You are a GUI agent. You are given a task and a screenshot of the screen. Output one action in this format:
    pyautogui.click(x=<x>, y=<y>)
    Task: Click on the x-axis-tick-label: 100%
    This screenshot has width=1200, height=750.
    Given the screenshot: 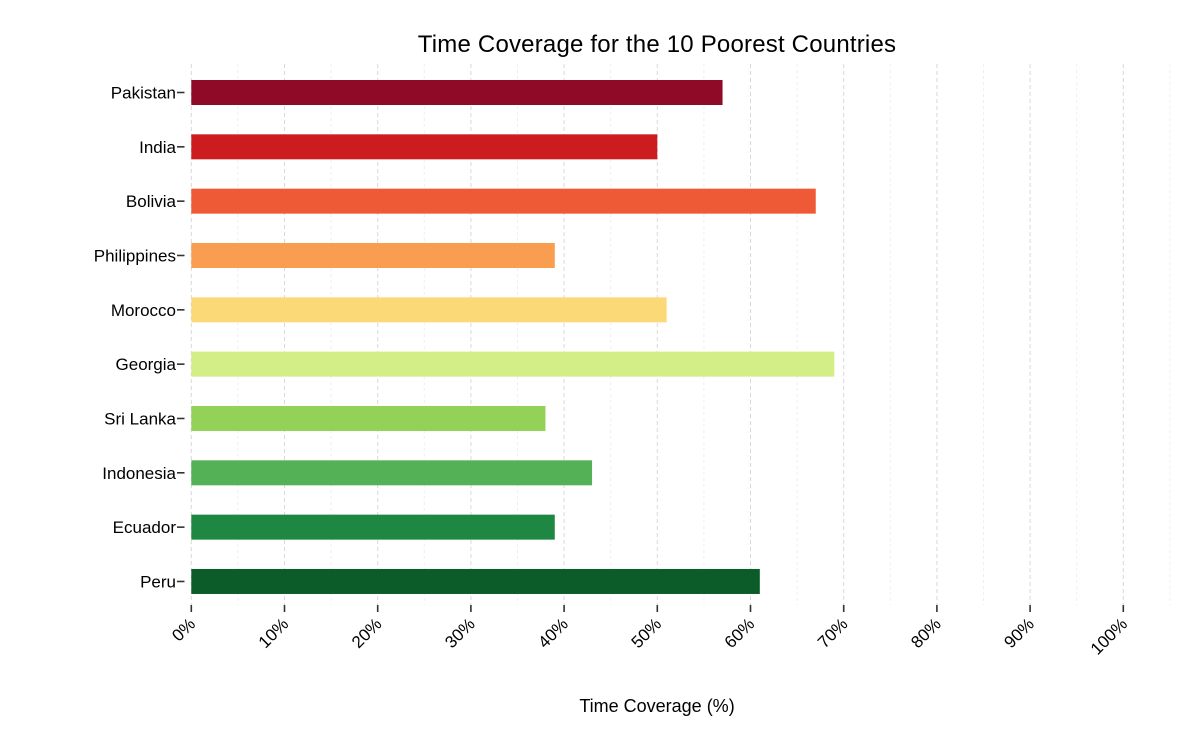 What is the action you would take?
    pyautogui.click(x=1109, y=636)
    